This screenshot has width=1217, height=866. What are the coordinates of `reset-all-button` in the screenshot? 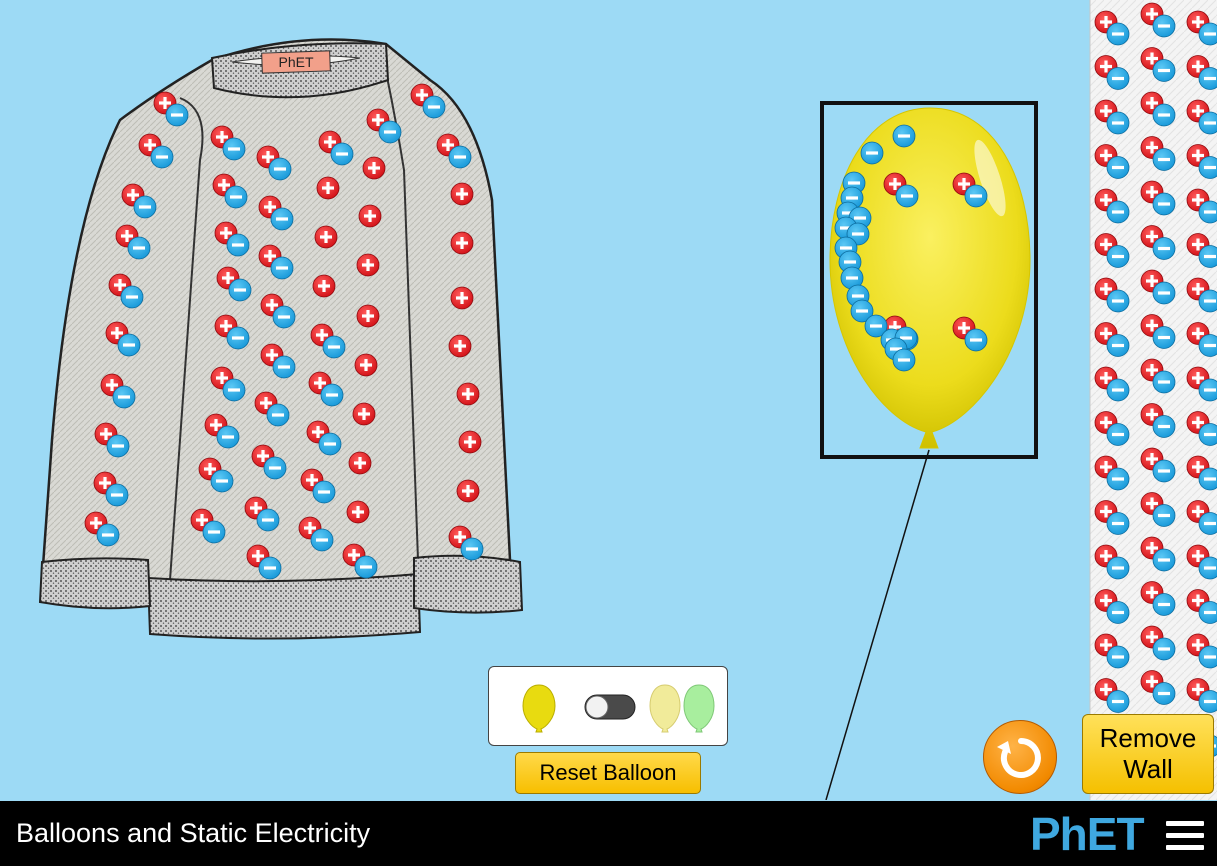 It's located at (1020, 757).